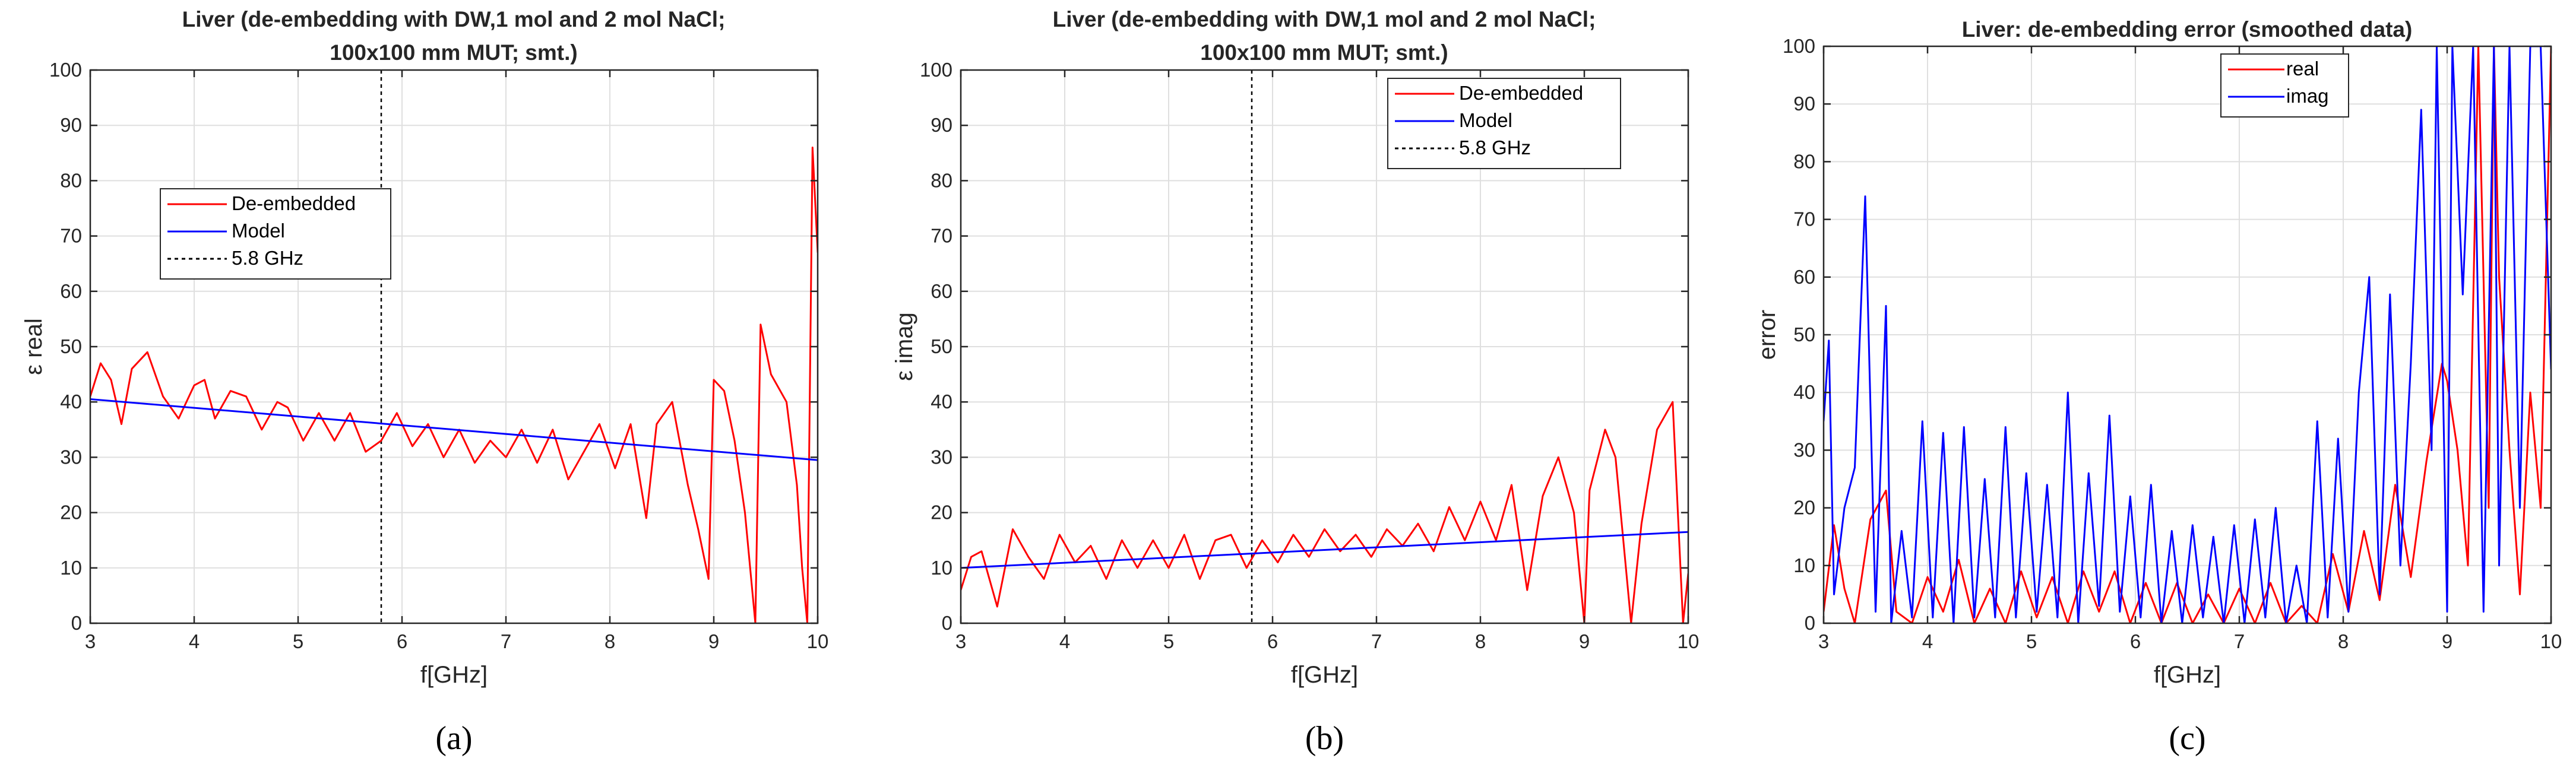 This screenshot has height=774, width=2576. Describe the element at coordinates (2302, 69) in the screenshot. I see `legend-label-real: real` at that location.